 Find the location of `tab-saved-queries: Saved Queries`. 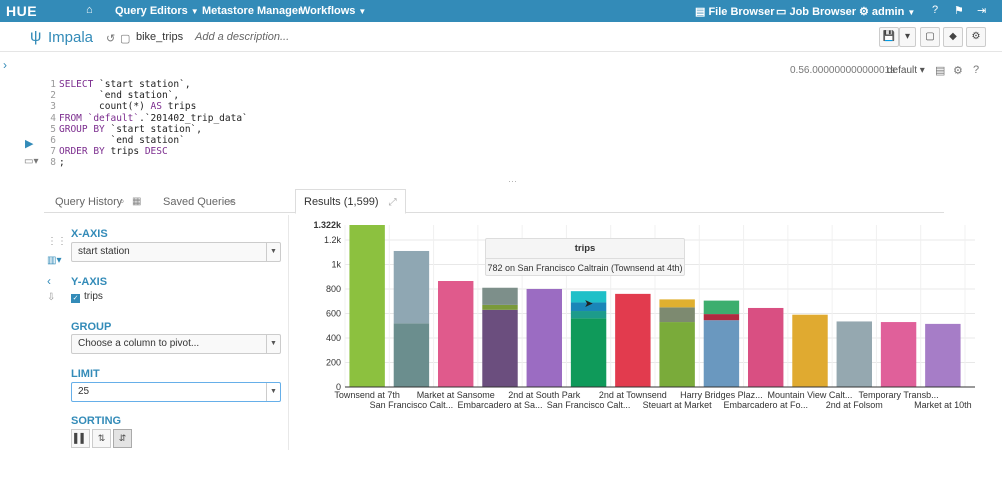

tab-saved-queries: Saved Queries is located at coordinates (199, 202).